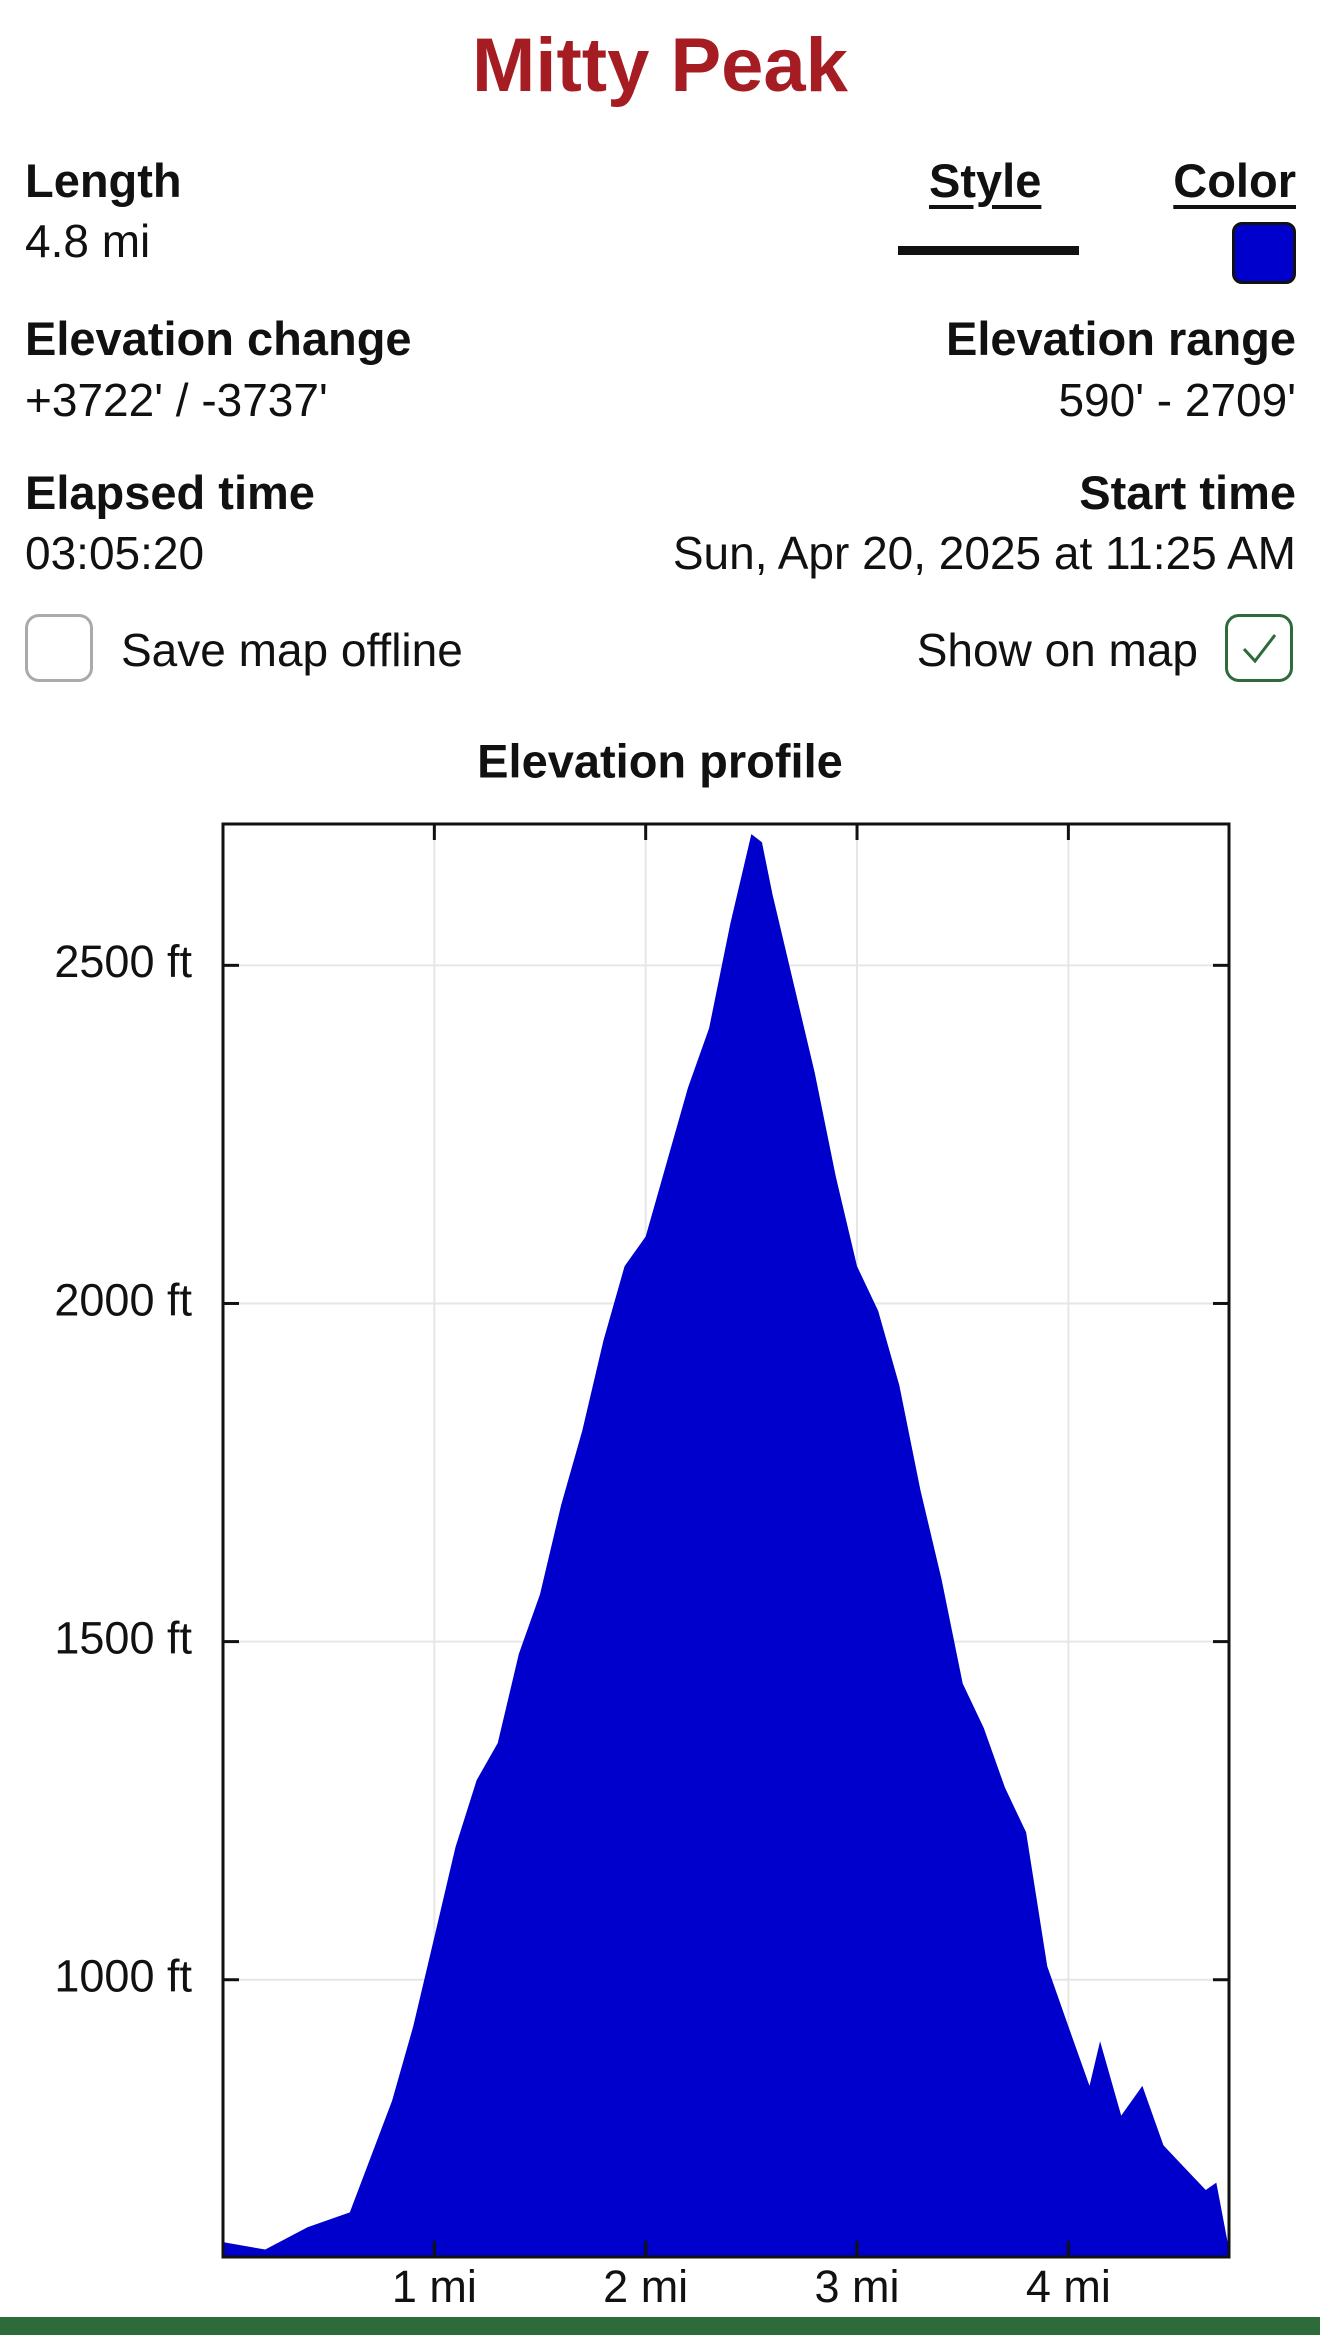  What do you see at coordinates (1187, 492) in the screenshot?
I see `start-time-label: Start time` at bounding box center [1187, 492].